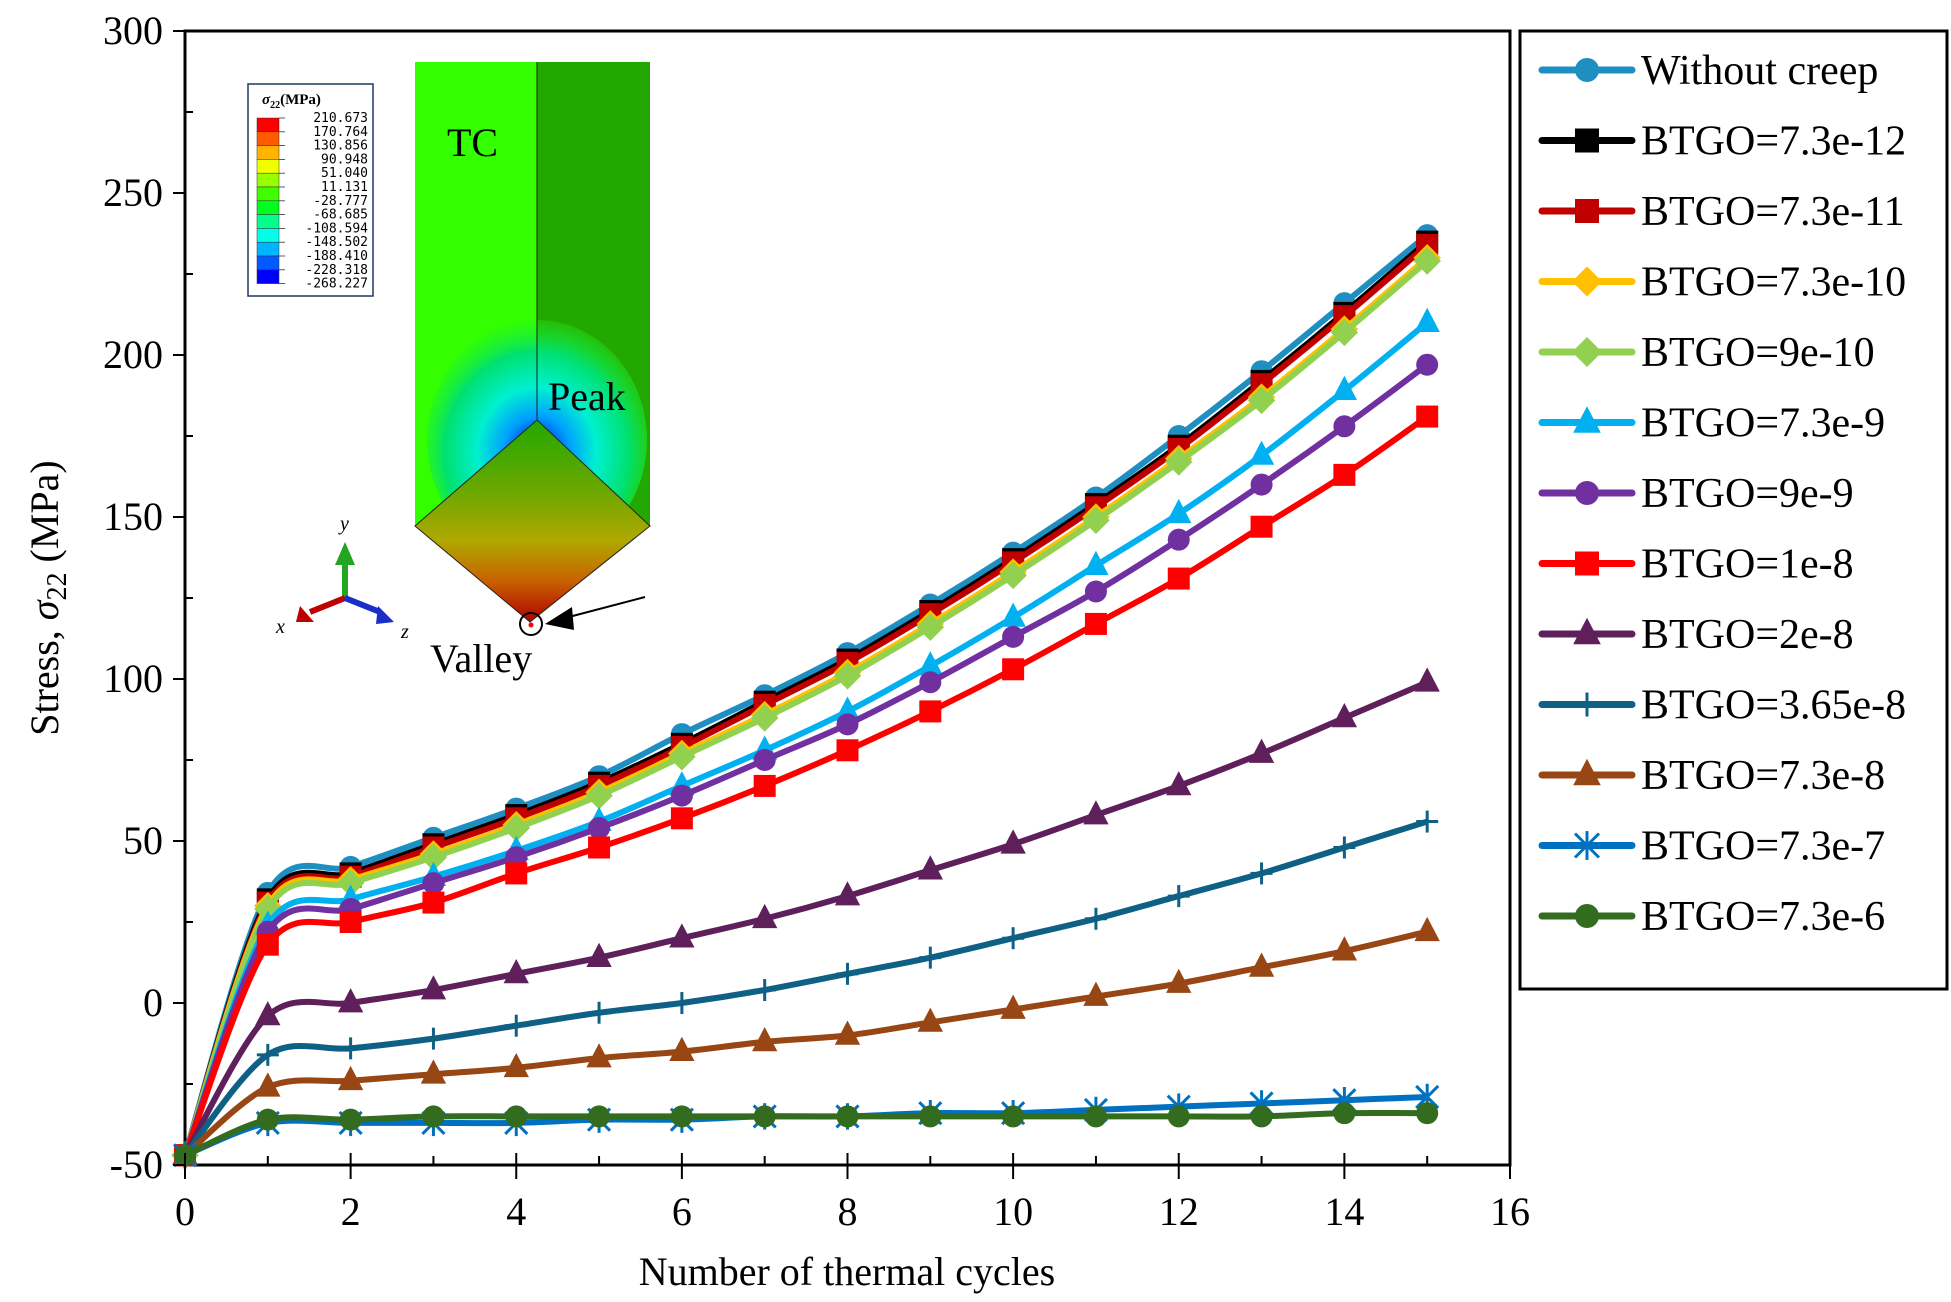  I want to click on axis-label-x: x, so click(280, 627).